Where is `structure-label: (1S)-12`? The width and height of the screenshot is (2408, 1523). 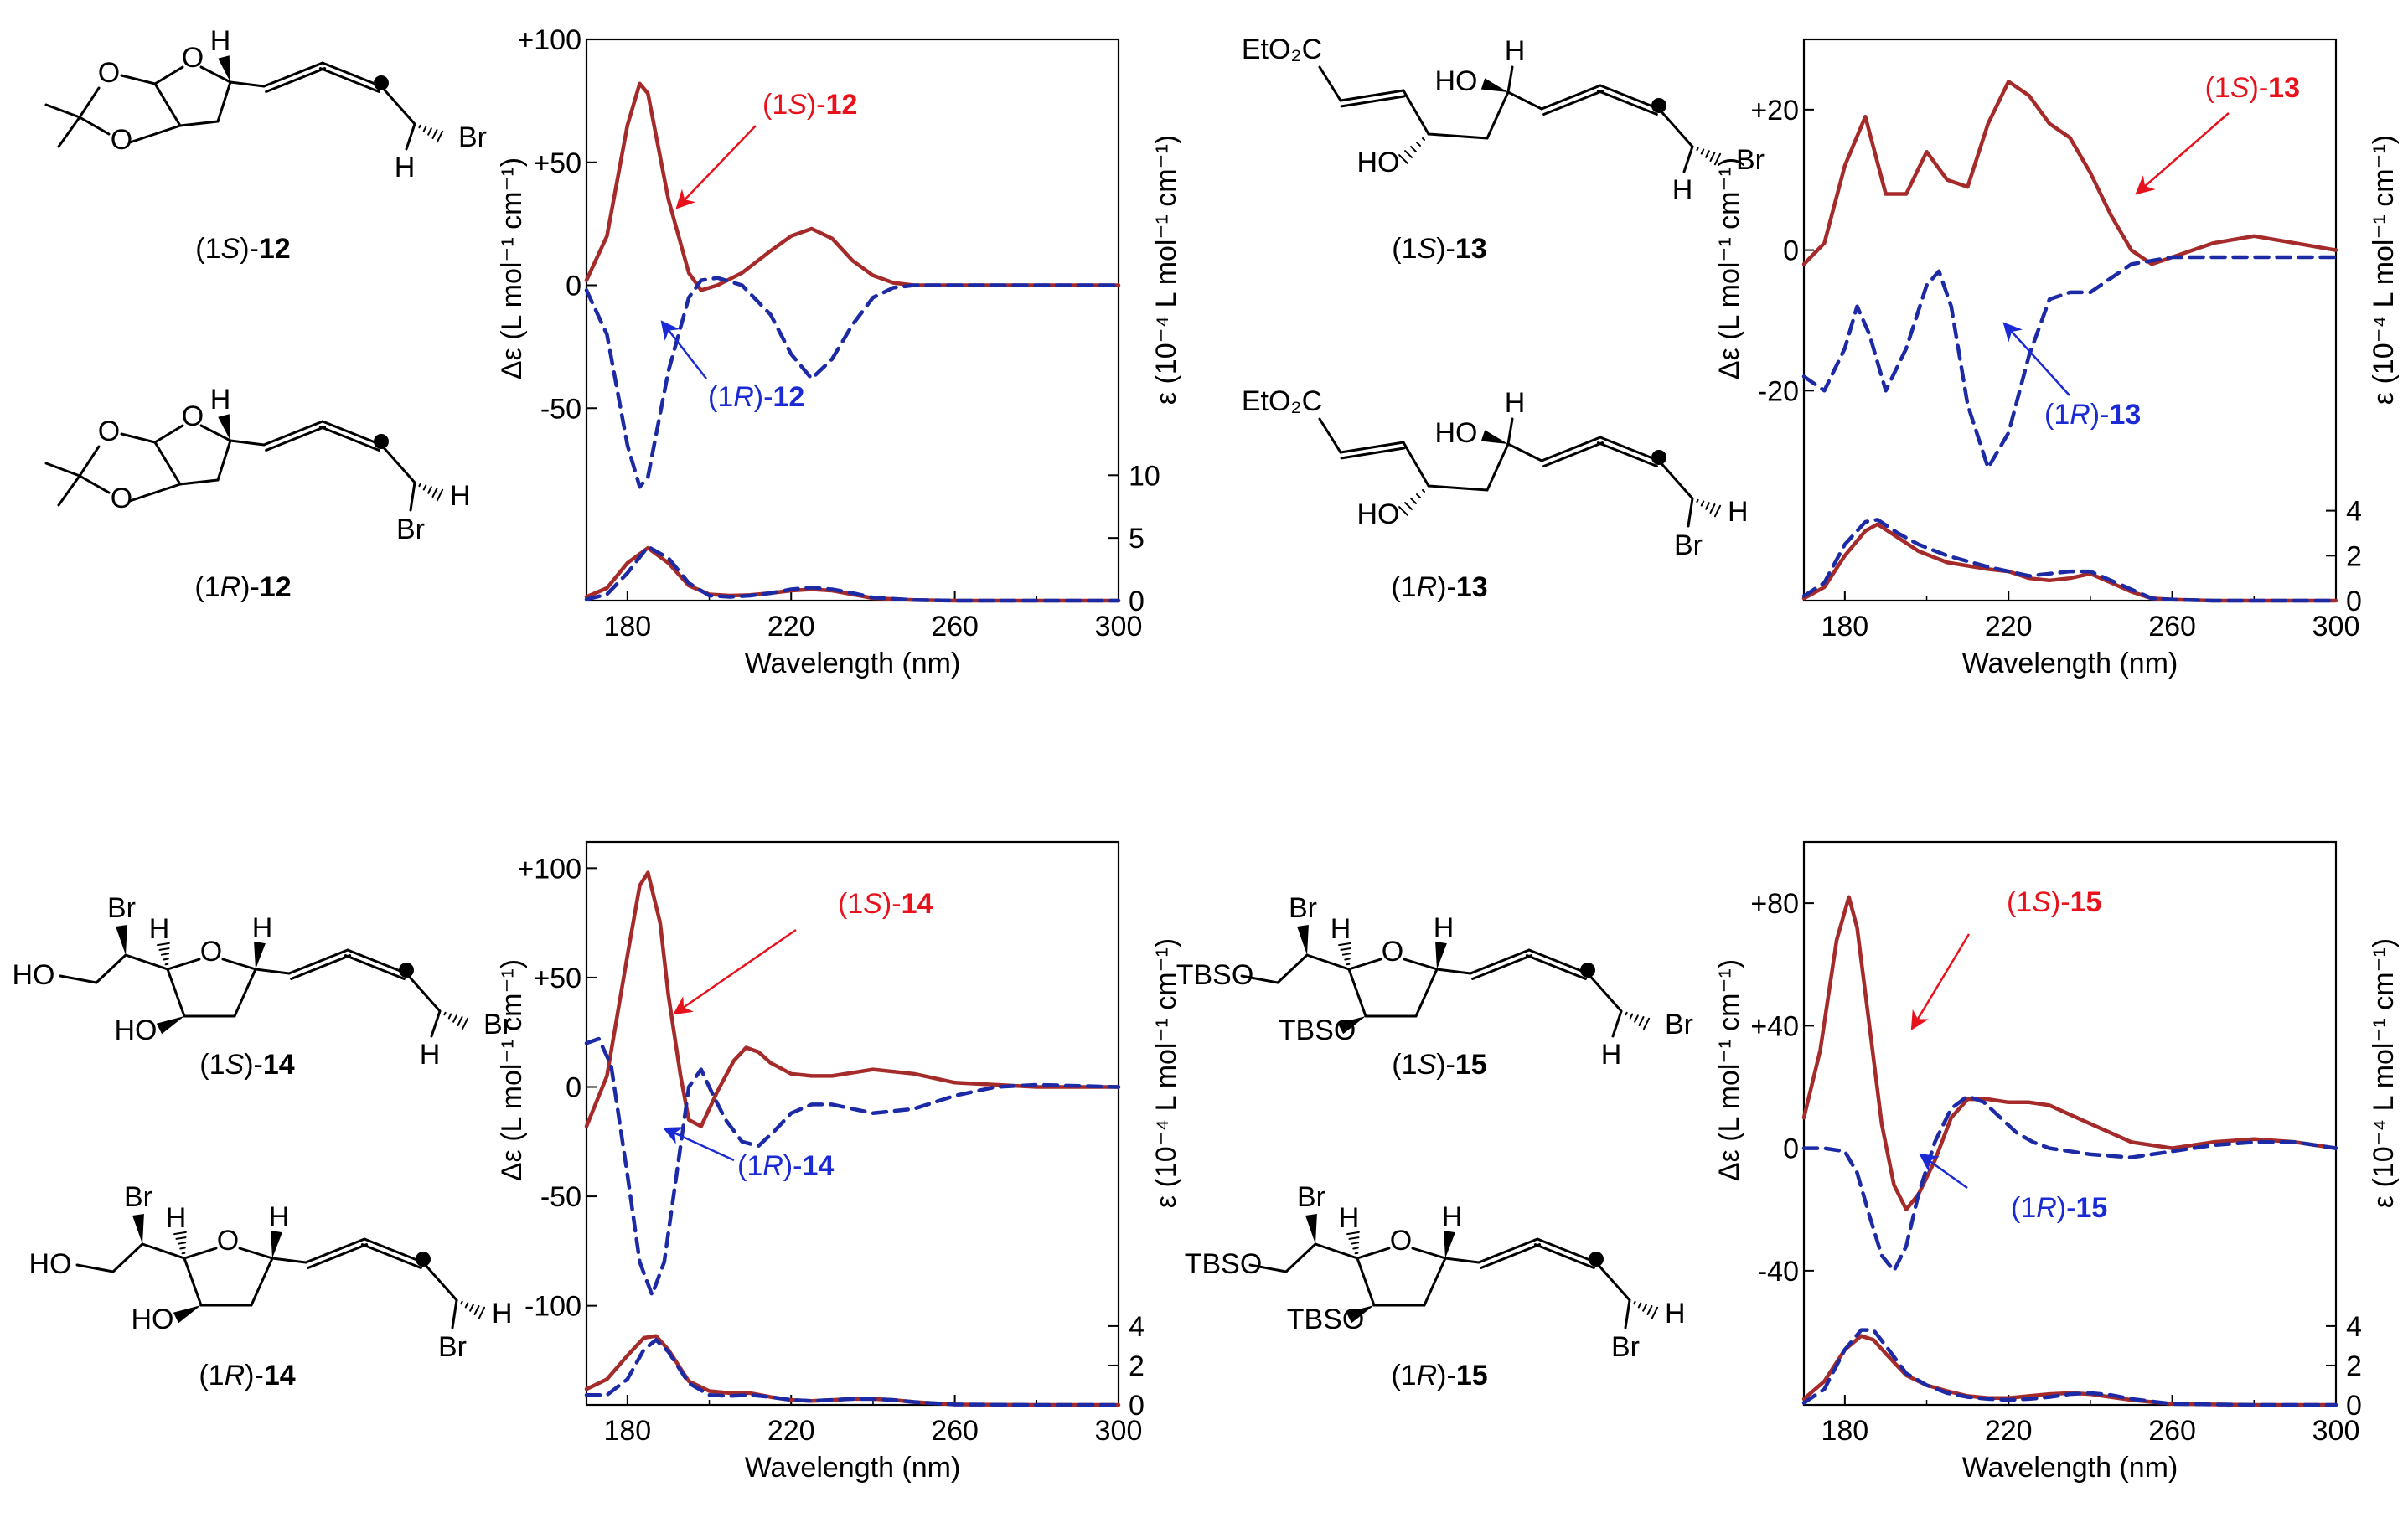 structure-label: (1S)-12 is located at coordinates (242, 249).